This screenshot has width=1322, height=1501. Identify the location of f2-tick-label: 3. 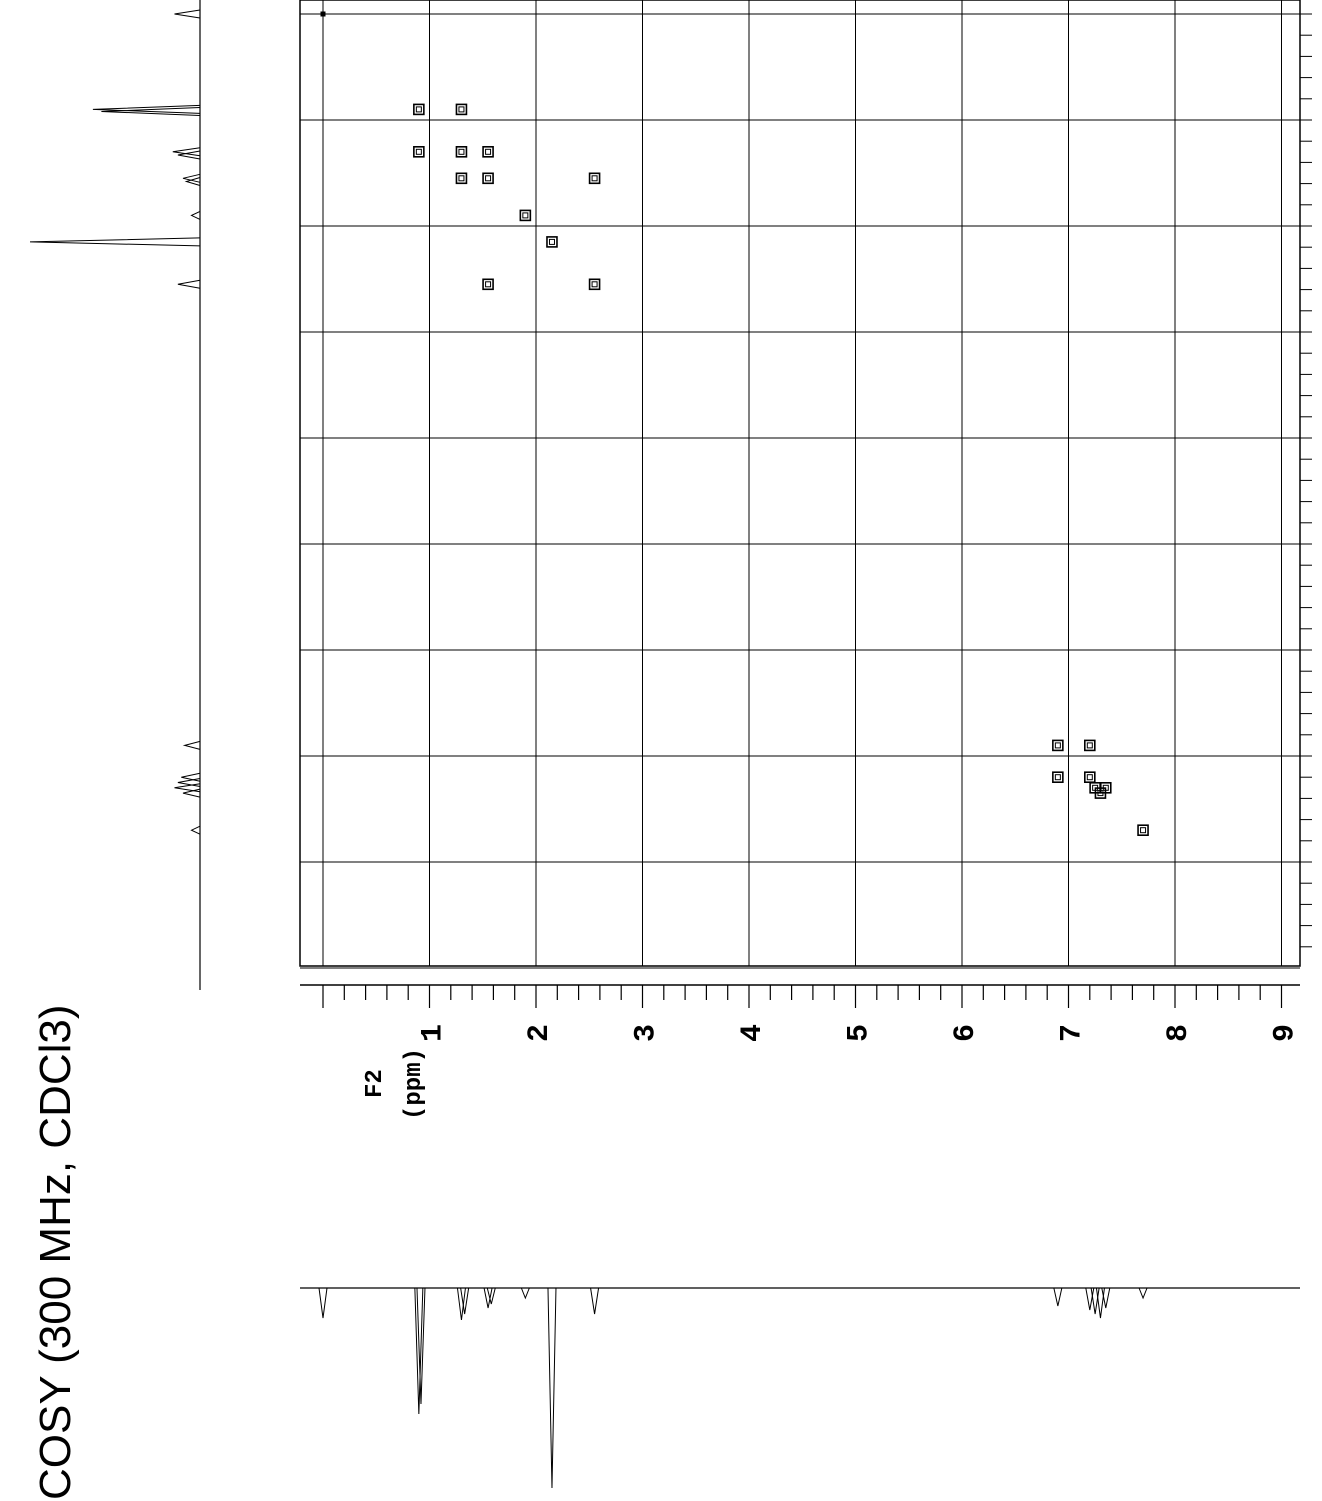
(647, 1033).